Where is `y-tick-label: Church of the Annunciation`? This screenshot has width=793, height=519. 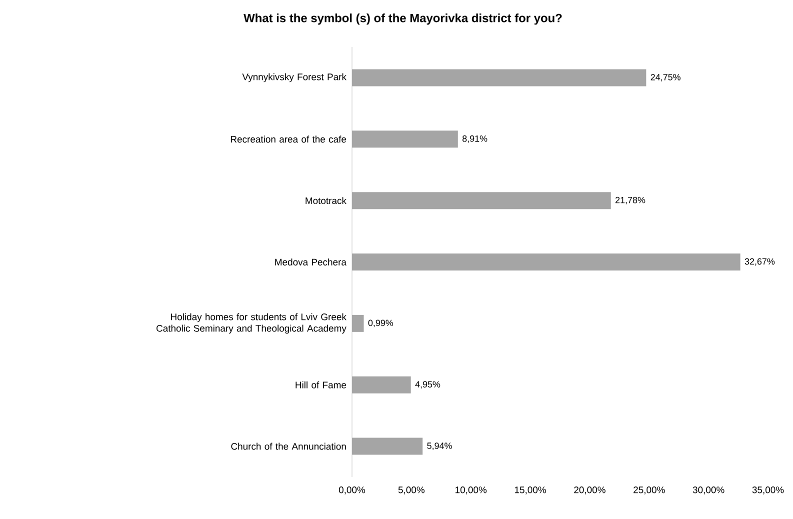
y-tick-label: Church of the Annunciation is located at coordinates (288, 446).